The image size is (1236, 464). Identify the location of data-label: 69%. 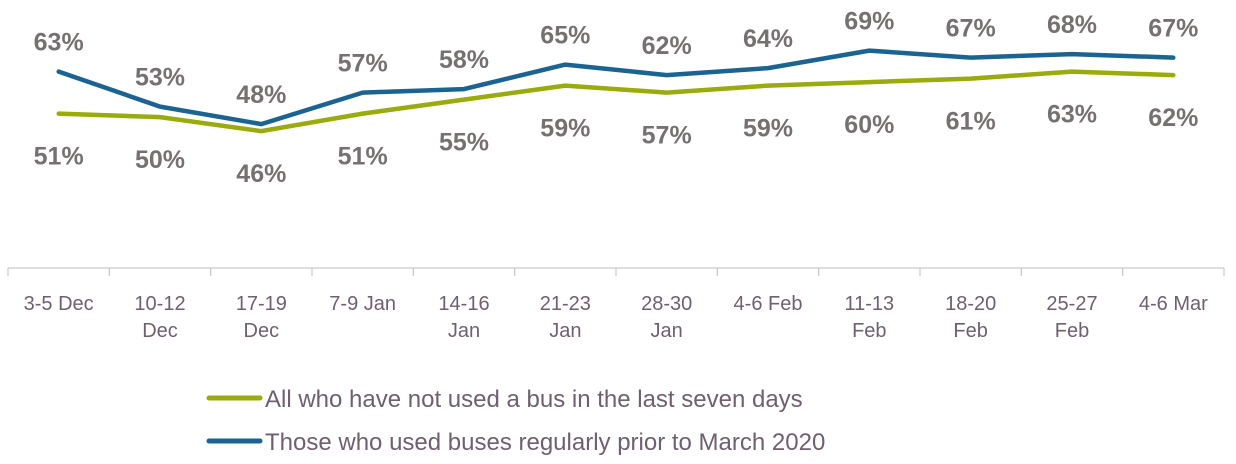
(869, 22).